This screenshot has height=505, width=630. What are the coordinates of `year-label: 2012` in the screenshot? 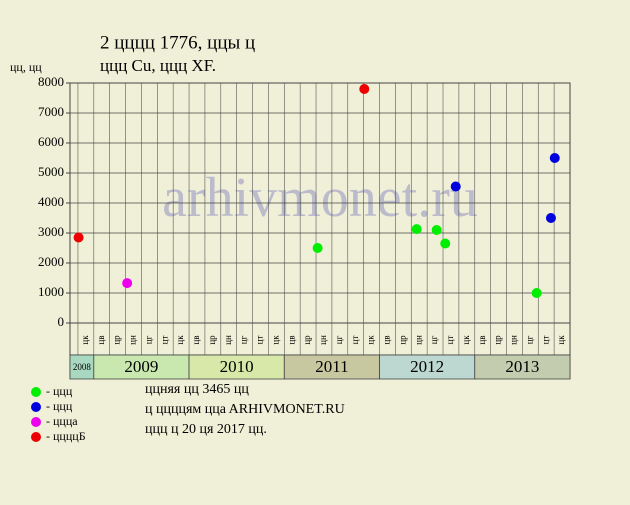 It's located at (427, 366).